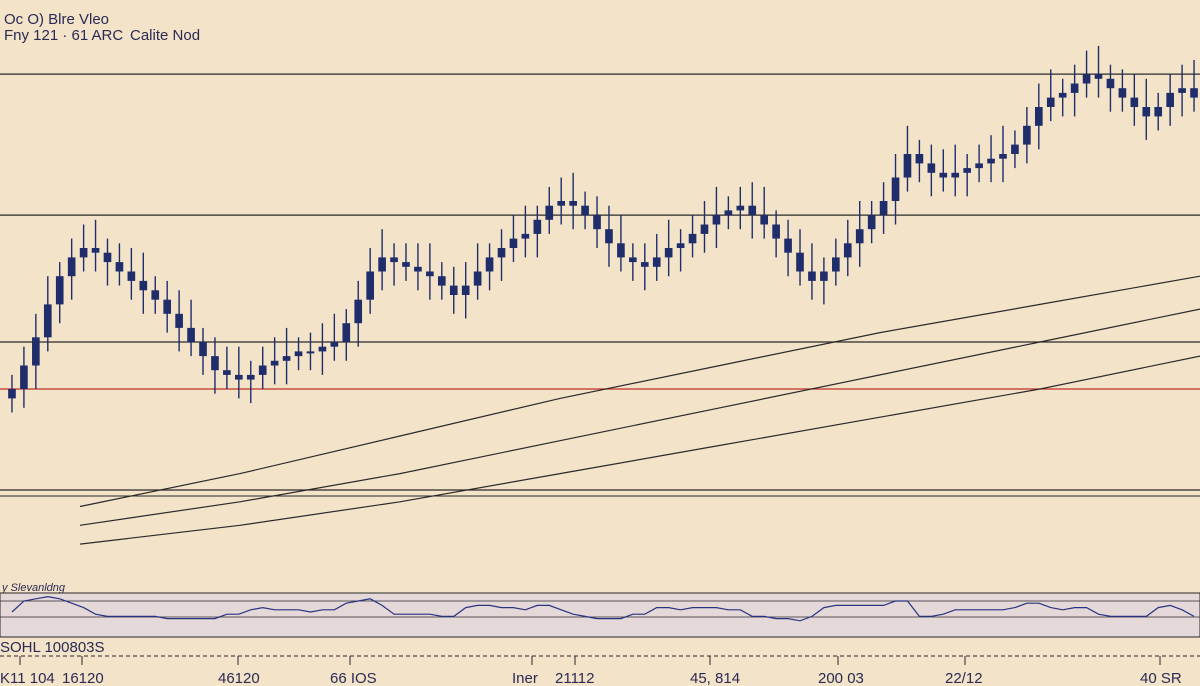 The width and height of the screenshot is (1200, 686). Describe the element at coordinates (603, 608) in the screenshot. I see `indicator-line` at that location.